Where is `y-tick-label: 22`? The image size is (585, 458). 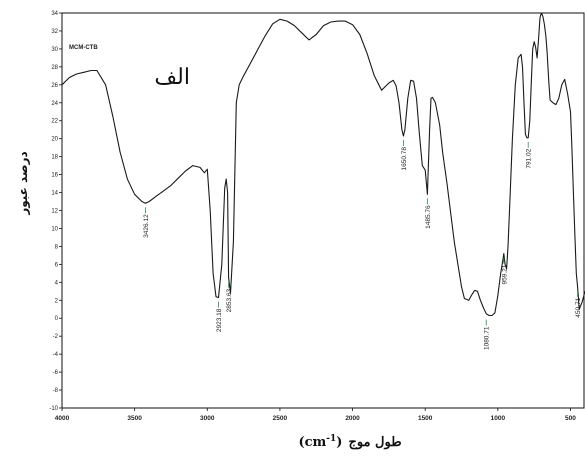
y-tick-label: 22 is located at coordinates (54, 122).